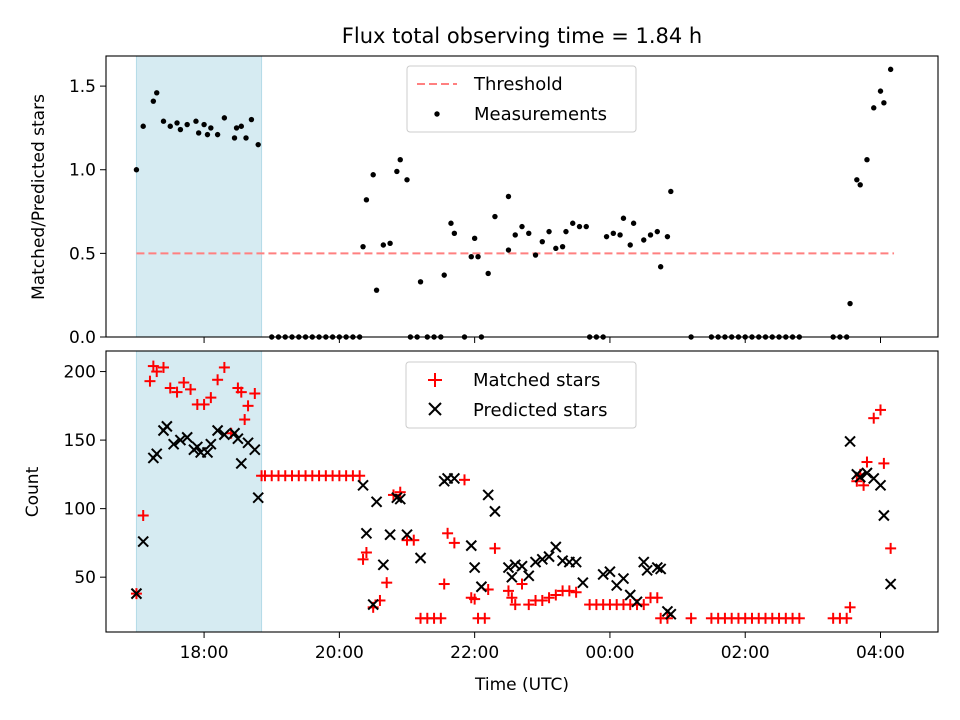 This screenshot has height=720, width=960. Describe the element at coordinates (199, 196) in the screenshot. I see `top-highlight-span` at that location.